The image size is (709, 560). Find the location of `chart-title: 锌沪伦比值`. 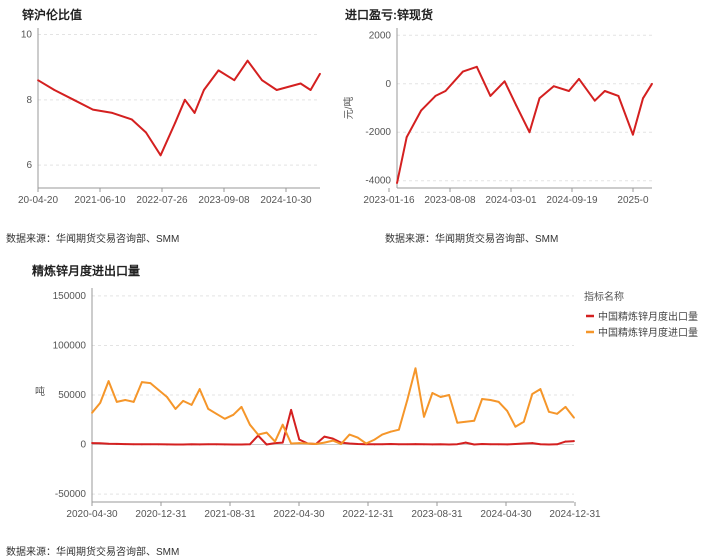

chart-title: 锌沪伦比值 is located at coordinates (52, 15).